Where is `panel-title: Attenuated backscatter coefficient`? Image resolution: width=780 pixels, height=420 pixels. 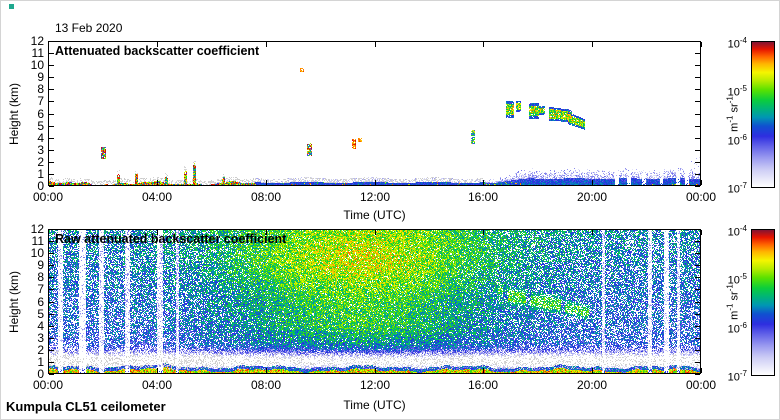 panel-title: Attenuated backscatter coefficient is located at coordinates (157, 51).